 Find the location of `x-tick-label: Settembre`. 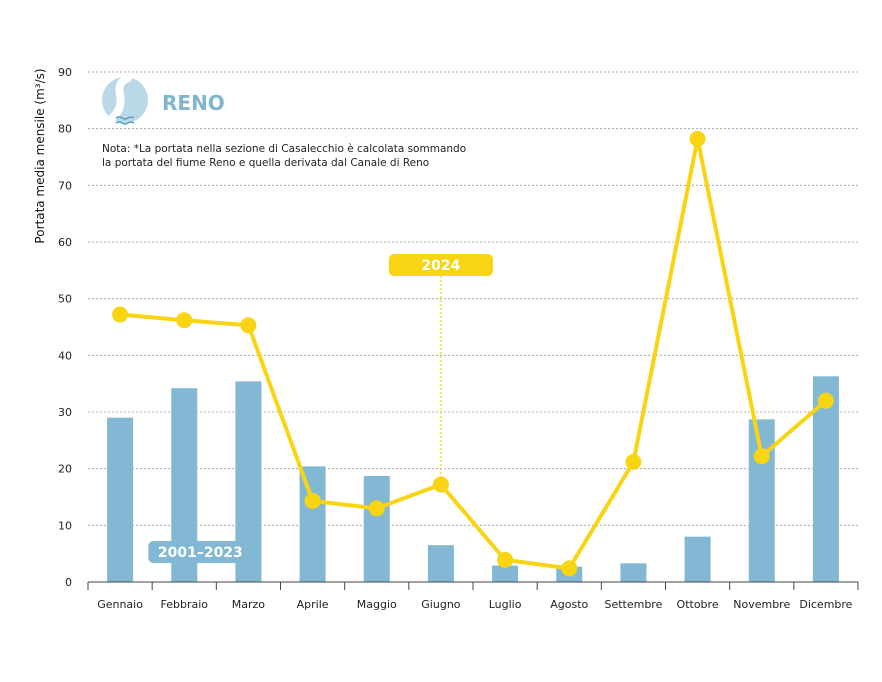

x-tick-label: Settembre is located at coordinates (633, 604).